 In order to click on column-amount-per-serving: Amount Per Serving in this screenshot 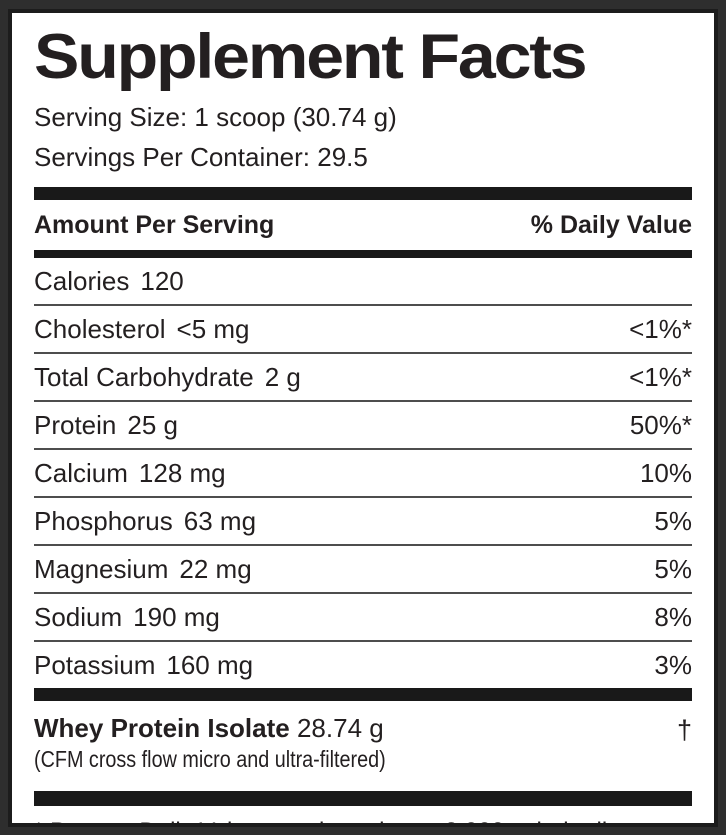, I will do `click(154, 225)`.